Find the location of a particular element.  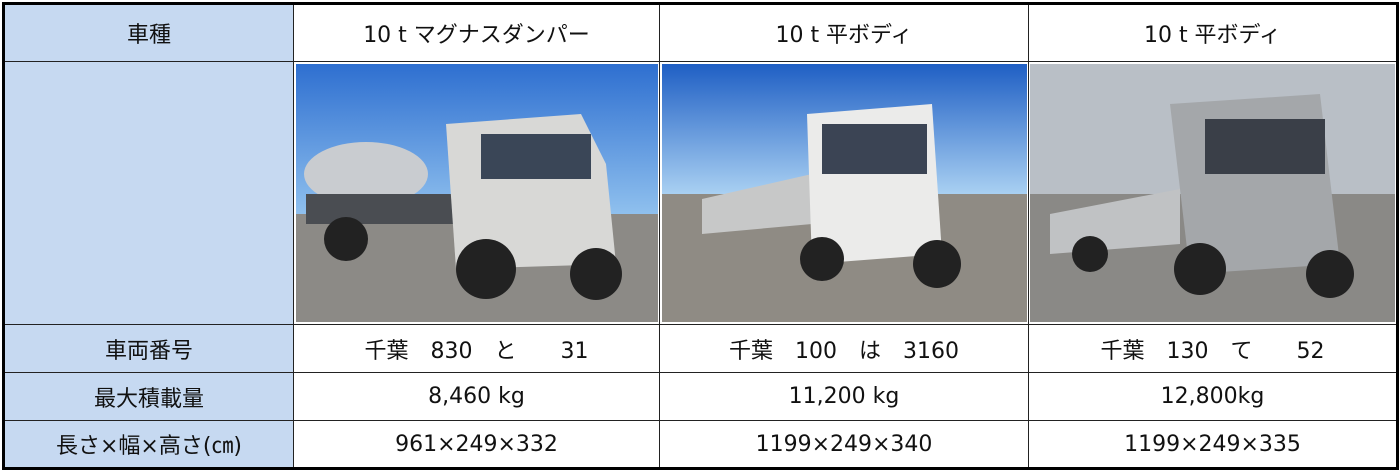

row: 最大積載量 8,460 kg 11,200 kg 12,800kg is located at coordinates (700, 396).